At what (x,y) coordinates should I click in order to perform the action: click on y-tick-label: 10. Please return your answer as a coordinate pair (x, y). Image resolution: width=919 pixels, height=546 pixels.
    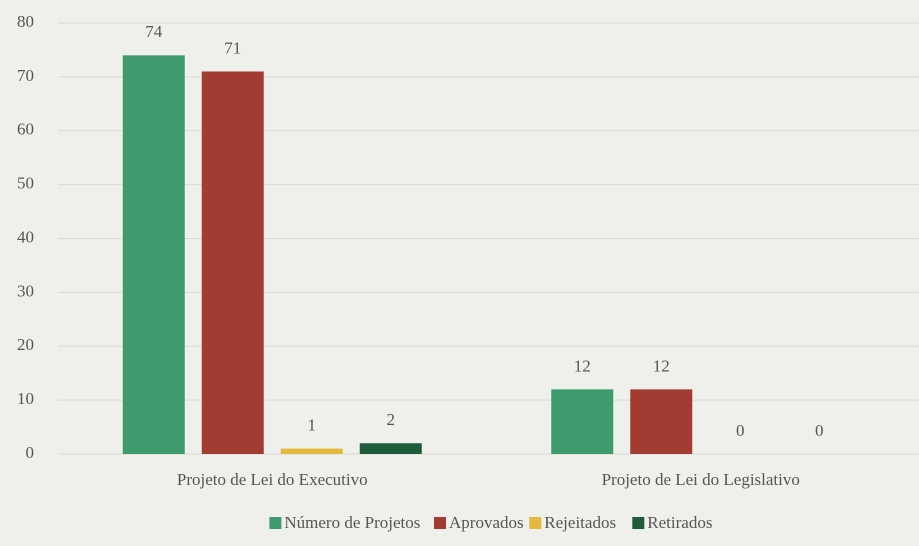
    Looking at the image, I should click on (25, 398).